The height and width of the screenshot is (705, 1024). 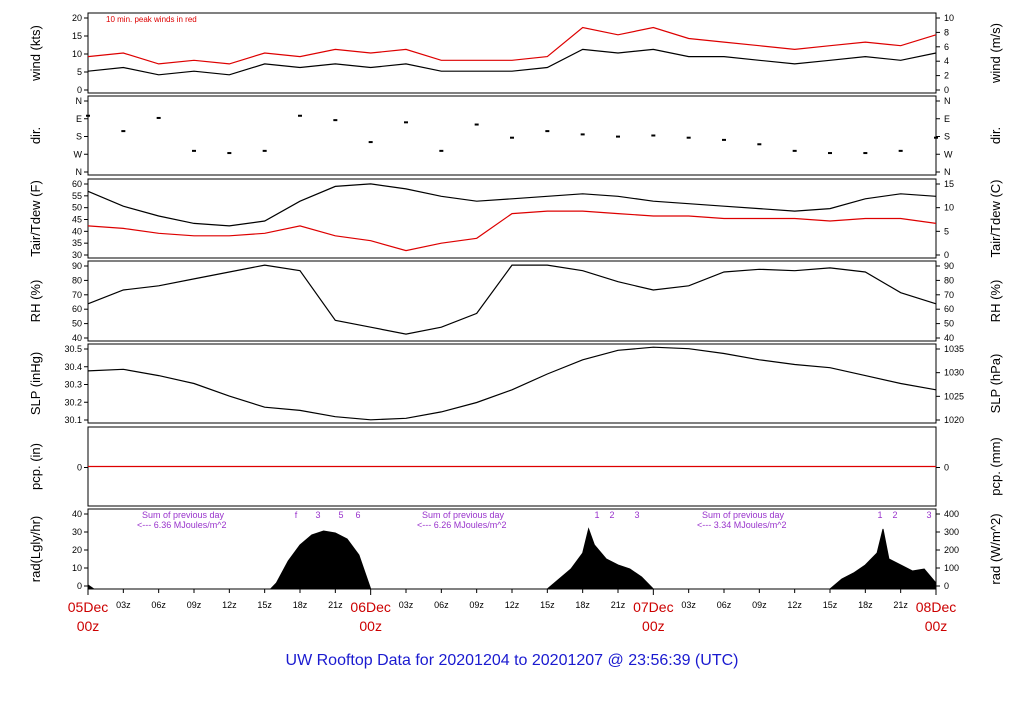 What do you see at coordinates (954, 396) in the screenshot?
I see `slp-right-tick-label: 1025` at bounding box center [954, 396].